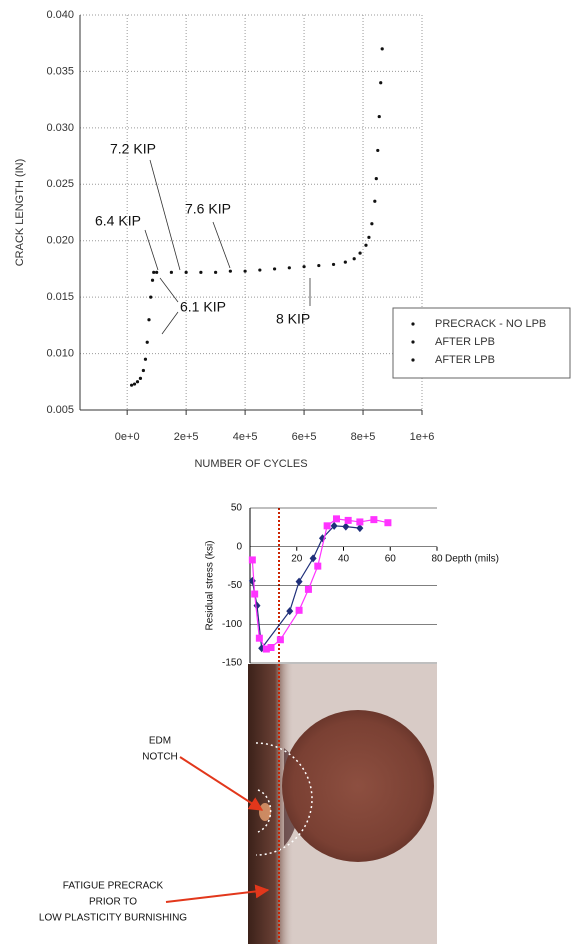 This screenshot has width=571, height=944. What do you see at coordinates (60, 15) in the screenshot?
I see `y-tick-label: 0.040` at bounding box center [60, 15].